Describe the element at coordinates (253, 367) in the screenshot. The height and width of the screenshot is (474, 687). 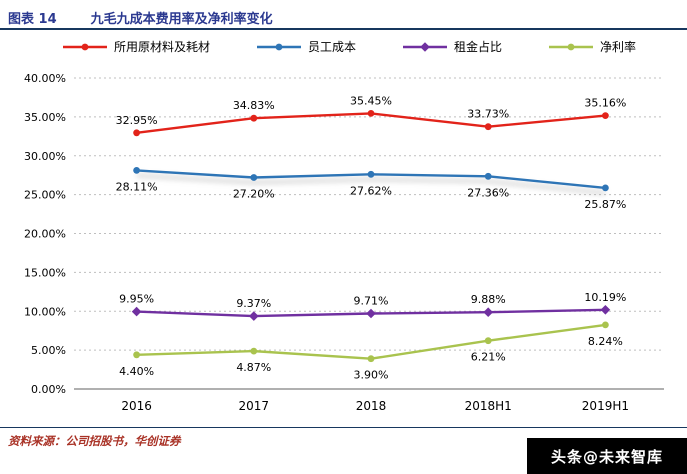
I see `data-label: 4.87%` at that location.